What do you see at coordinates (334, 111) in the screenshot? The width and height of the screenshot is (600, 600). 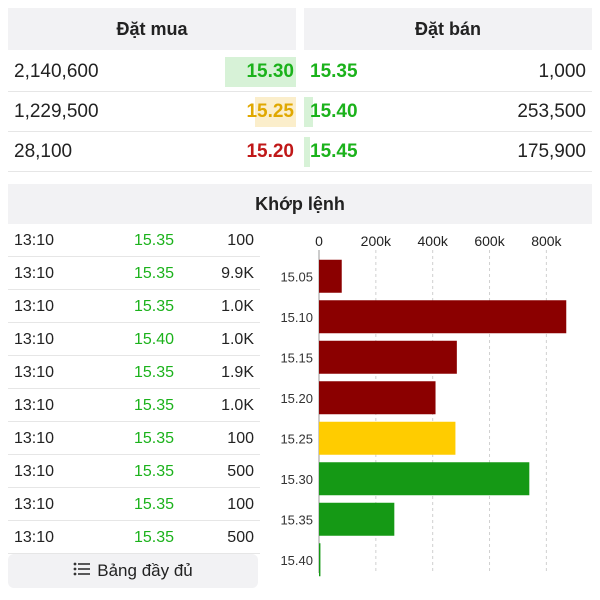 I see `sell-price: 15.40` at bounding box center [334, 111].